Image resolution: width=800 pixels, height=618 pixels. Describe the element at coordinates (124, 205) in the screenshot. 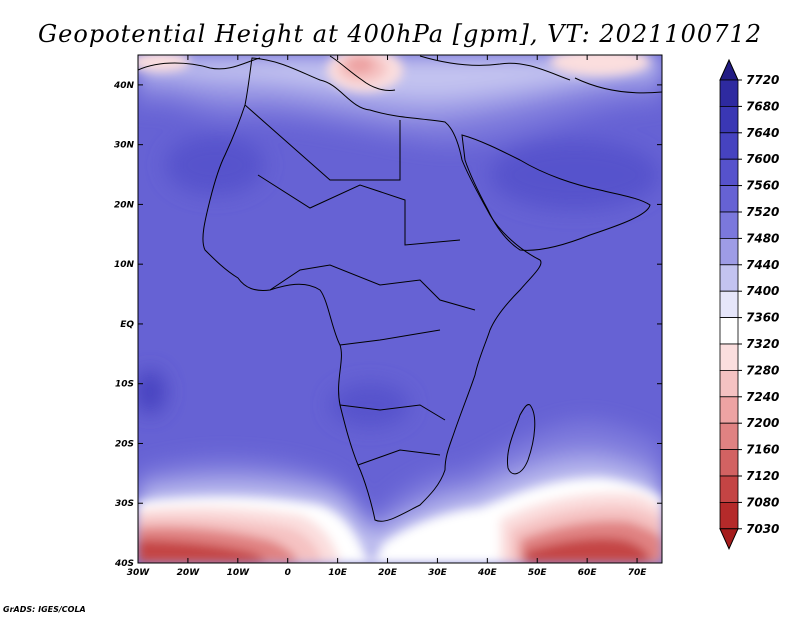

I see `lat-tick-label: 20N` at that location.